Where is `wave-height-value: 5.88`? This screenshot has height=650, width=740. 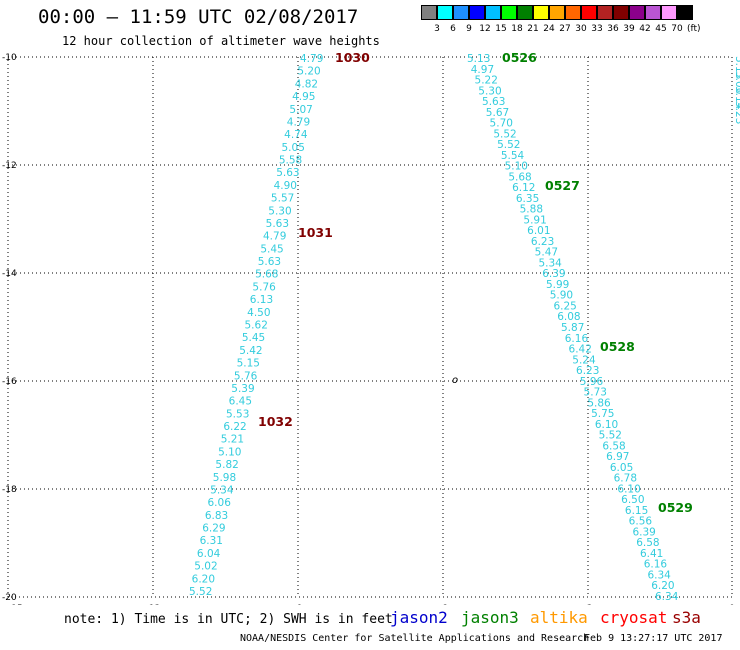
wave-height-value: 5.88 is located at coordinates (531, 210).